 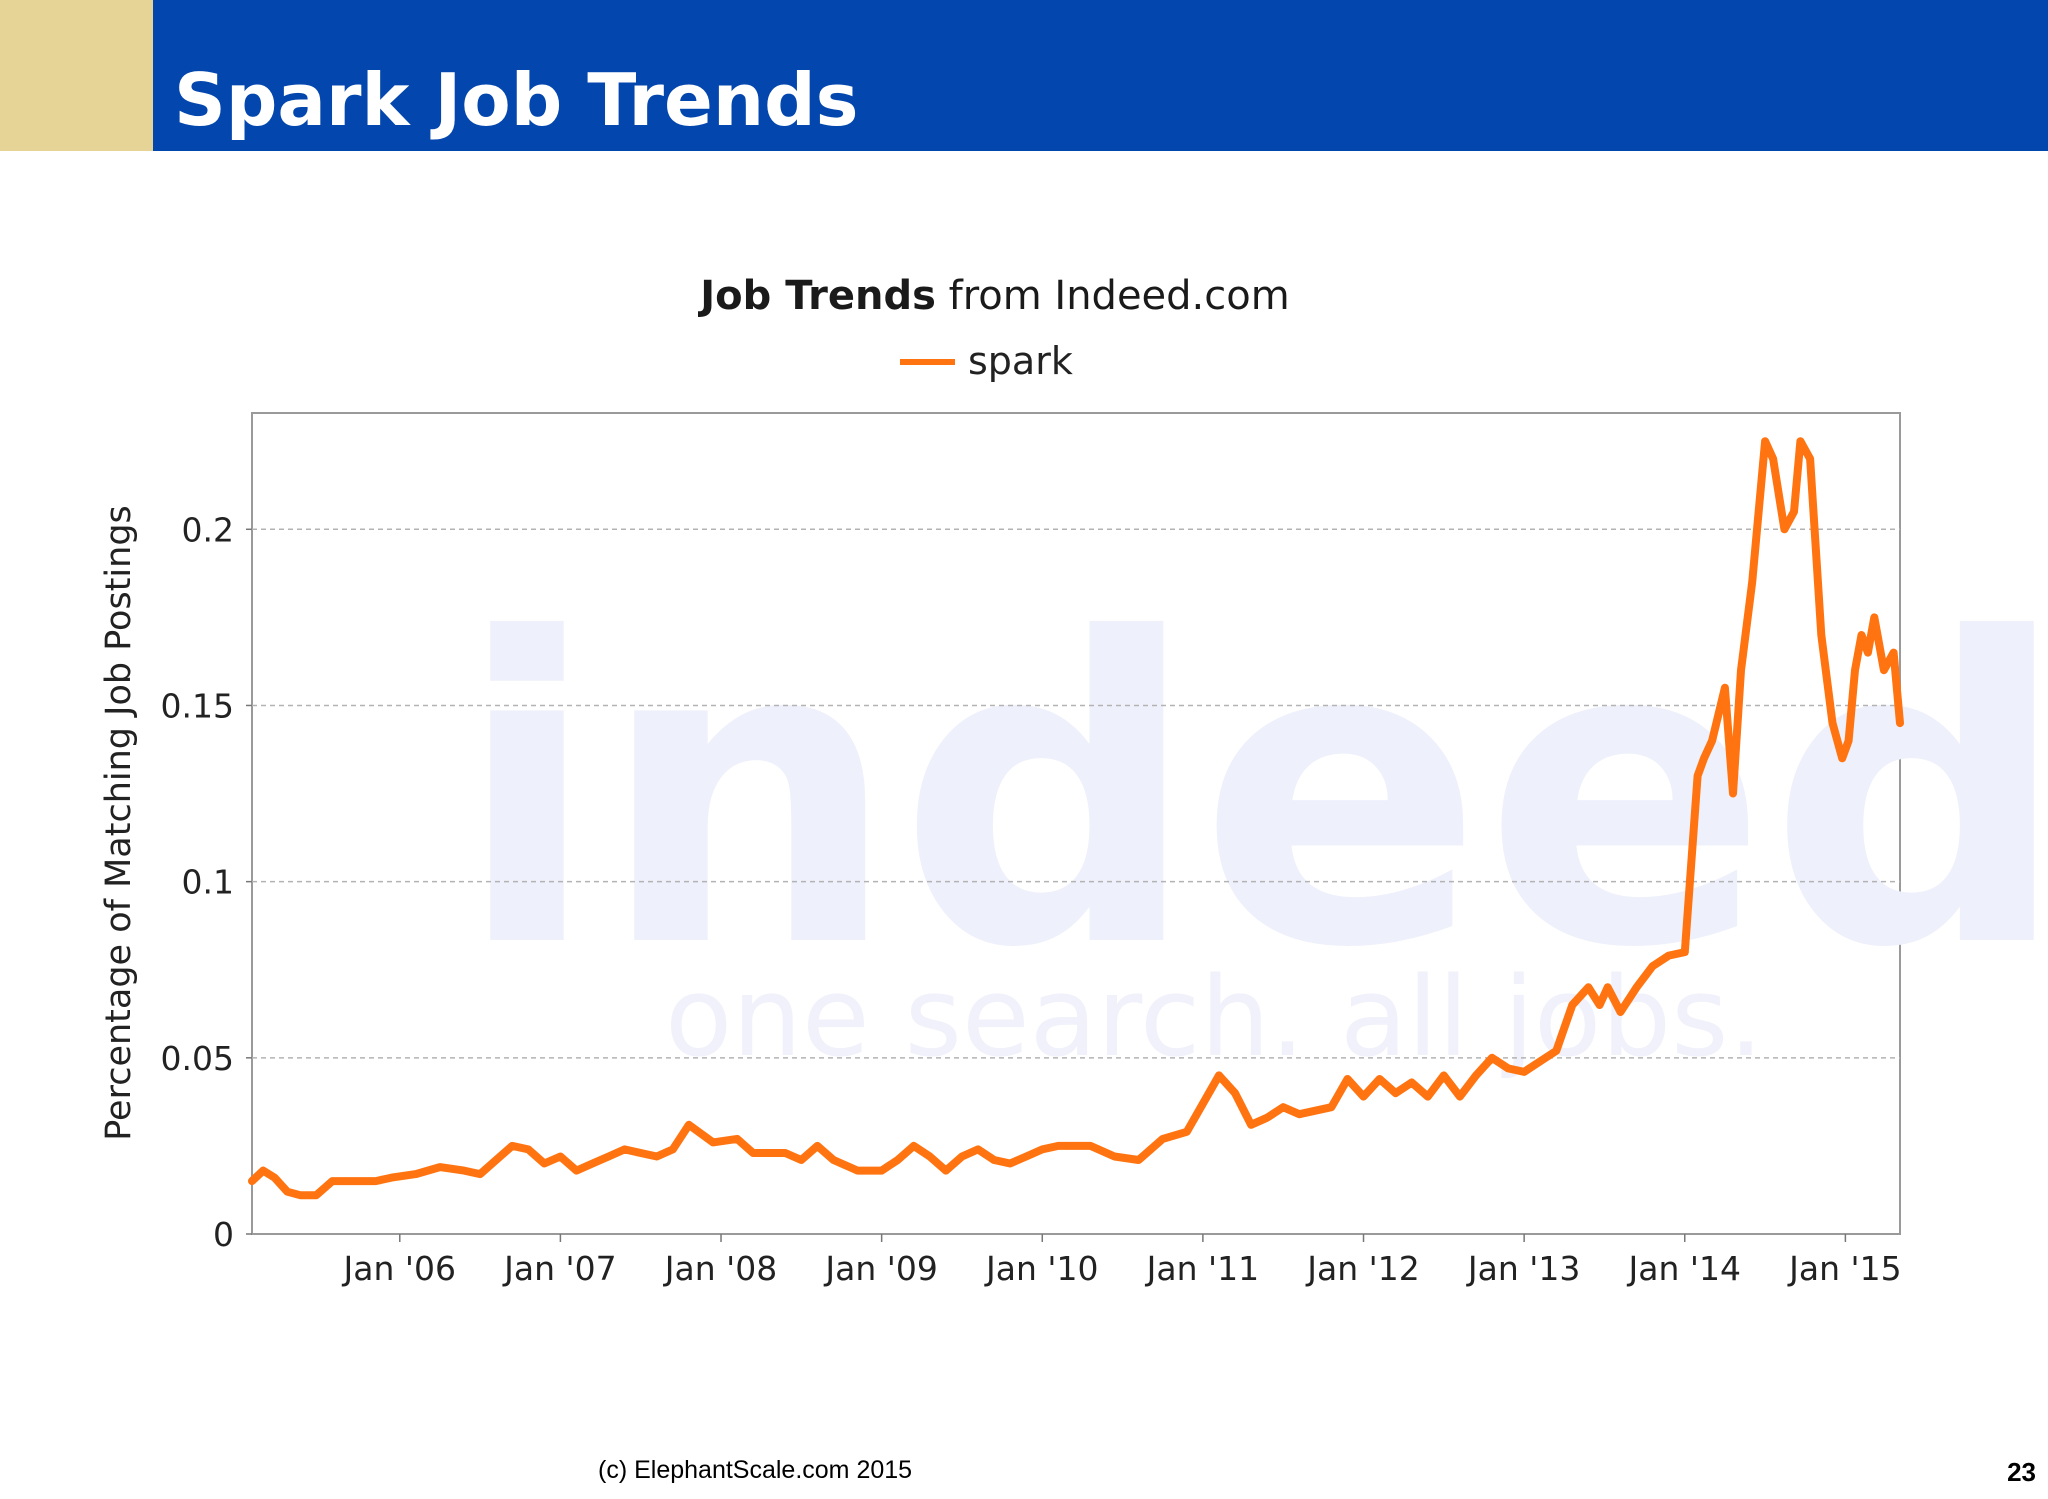 What do you see at coordinates (559, 1268) in the screenshot?
I see `x-tick-label: Jan '07` at bounding box center [559, 1268].